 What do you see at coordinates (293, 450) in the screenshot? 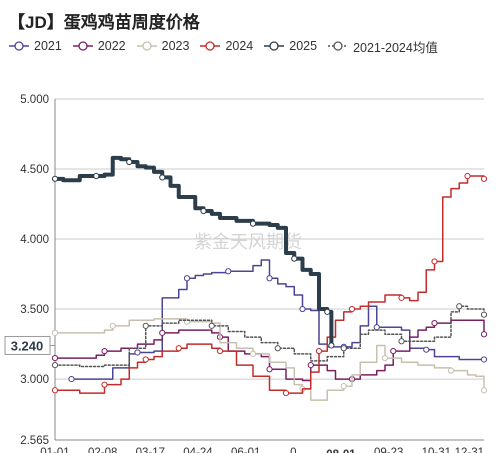
I see `x-tick-label: 0` at bounding box center [293, 450].